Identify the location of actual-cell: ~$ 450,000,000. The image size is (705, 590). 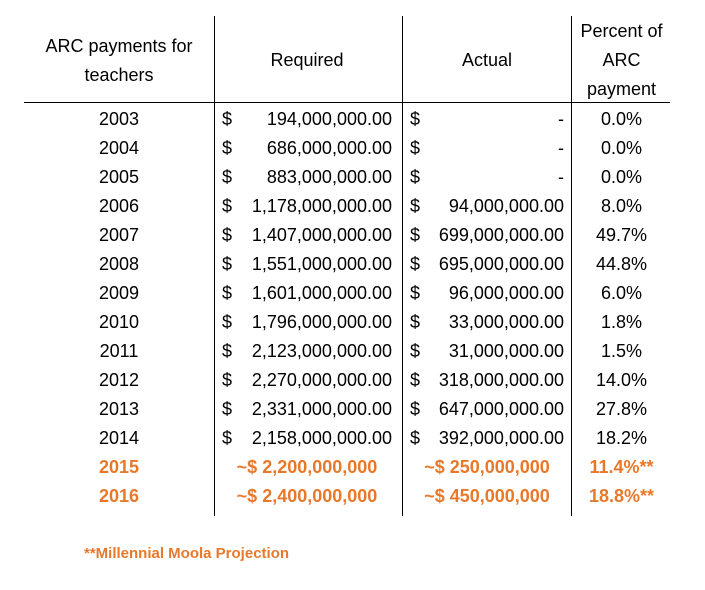
(487, 496).